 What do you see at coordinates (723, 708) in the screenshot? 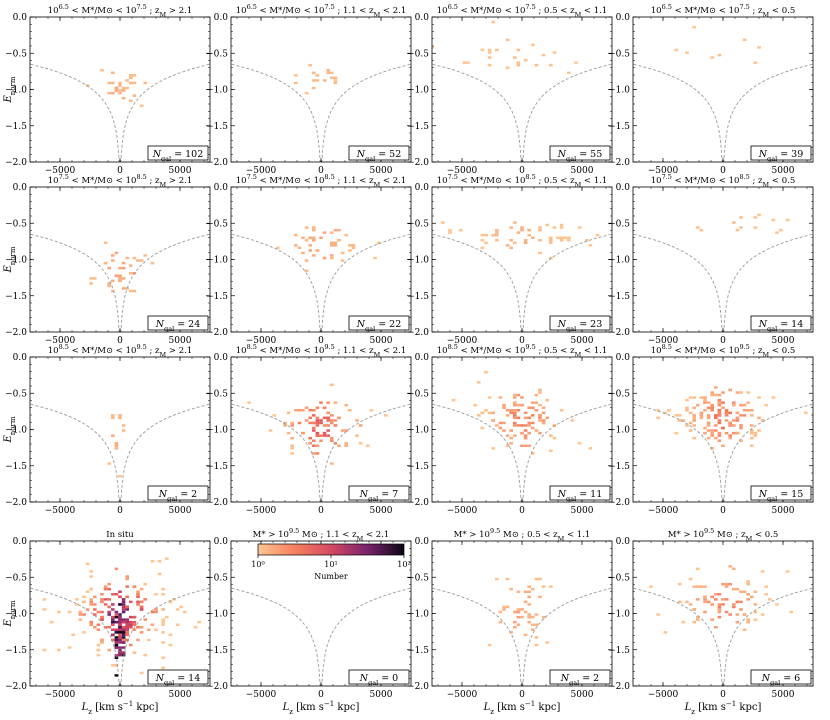
I see `x-axis-label: Lz [km s−1 kpc]` at bounding box center [723, 708].